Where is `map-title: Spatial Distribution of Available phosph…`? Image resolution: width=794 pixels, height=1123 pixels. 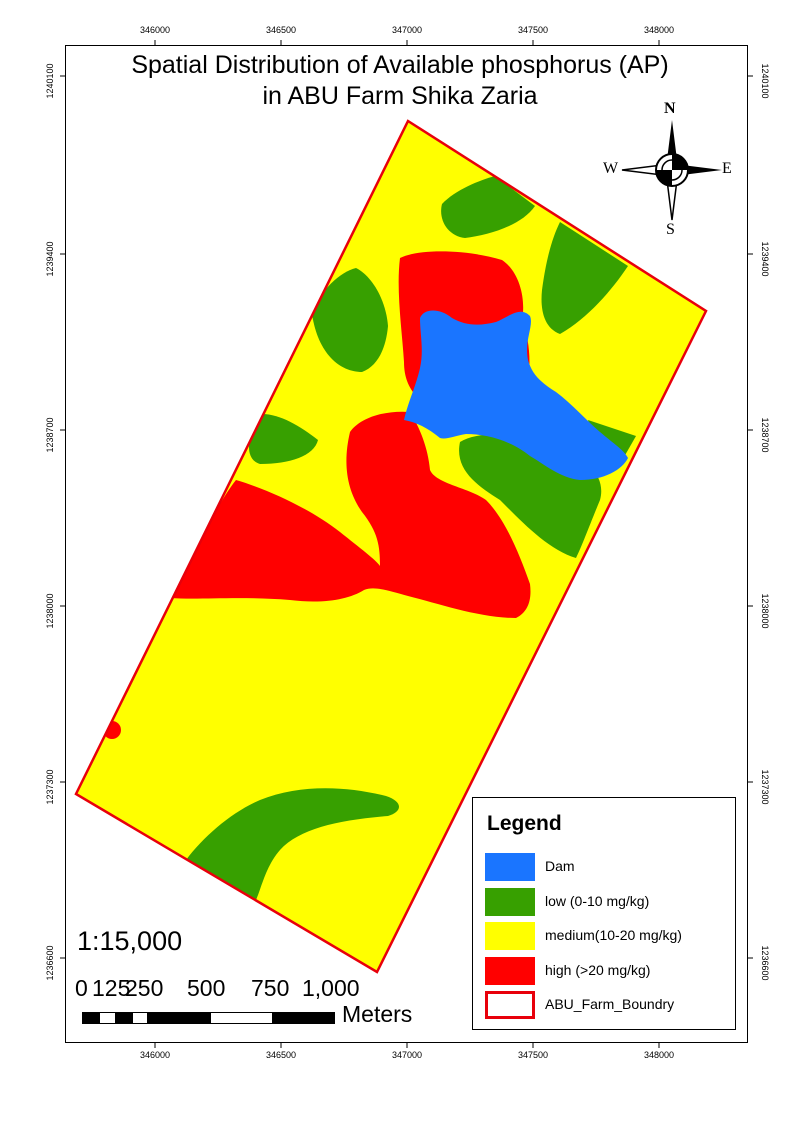 map-title: Spatial Distribution of Available phosph… is located at coordinates (400, 81).